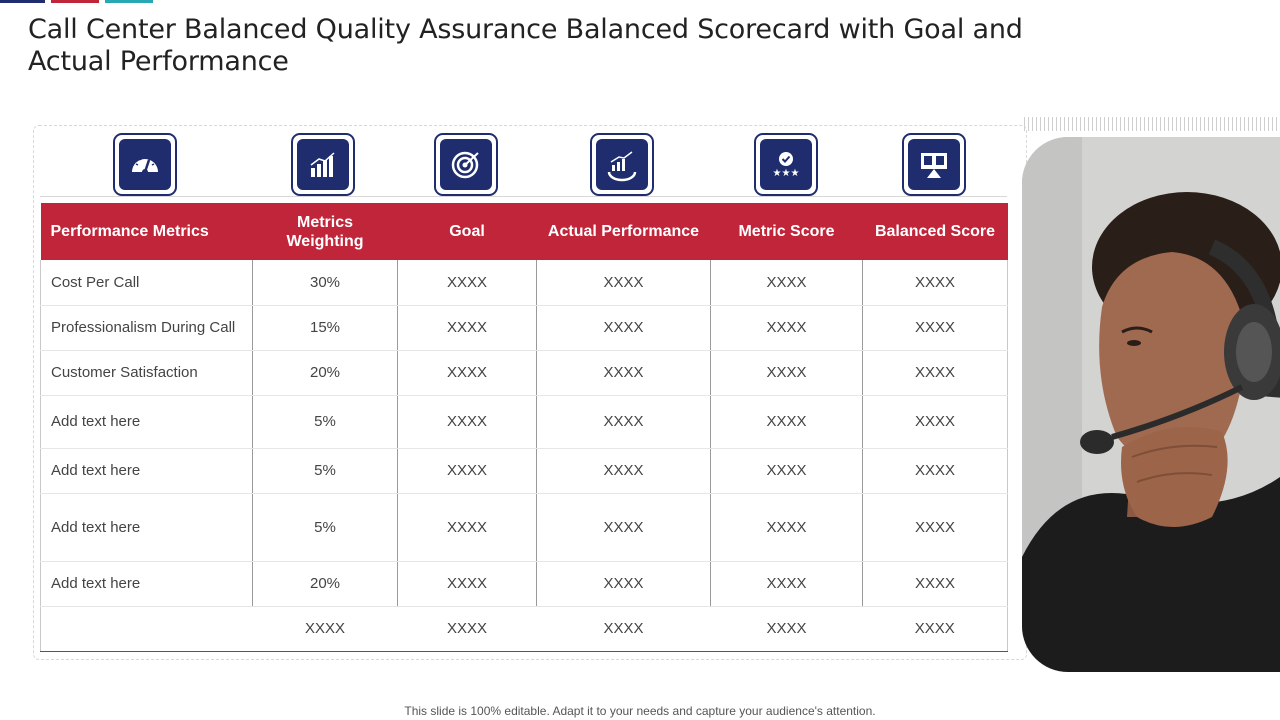 The image size is (1280, 720). I want to click on header-metric-score: Metric Score, so click(786, 231).